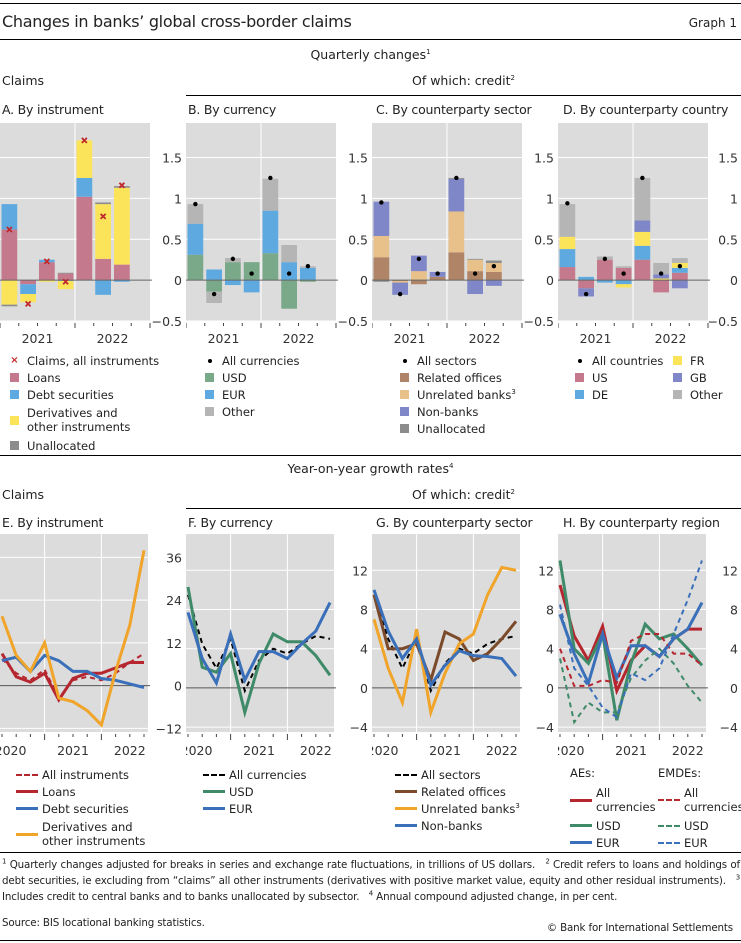 Image resolution: width=741 pixels, height=943 pixels. Describe the element at coordinates (44, 377) in the screenshot. I see `legend-label: Loans` at that location.